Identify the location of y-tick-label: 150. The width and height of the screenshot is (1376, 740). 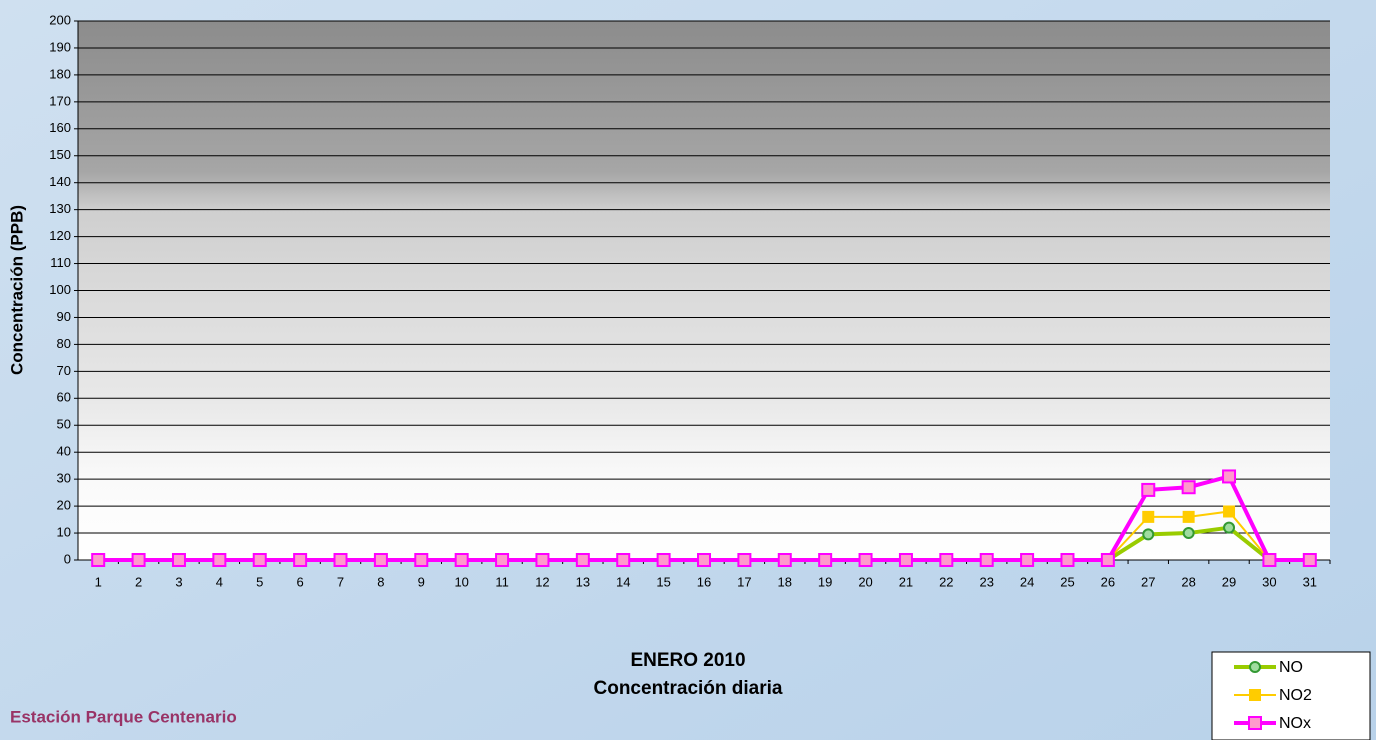
(60, 154).